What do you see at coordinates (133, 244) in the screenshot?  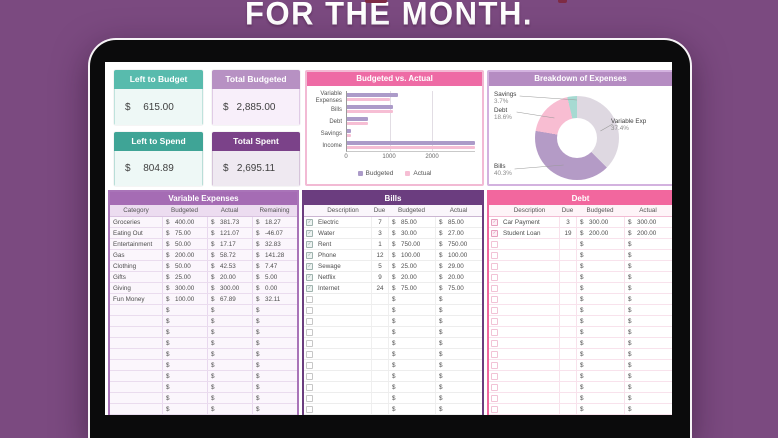 I see `cell: Entertainment` at bounding box center [133, 244].